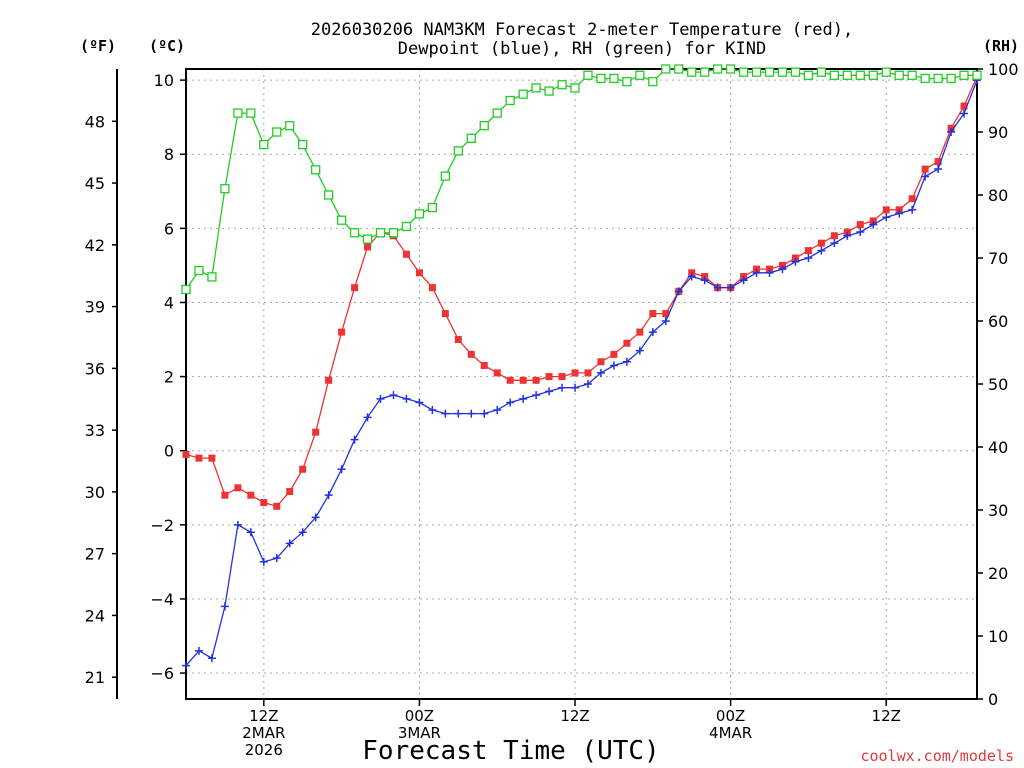 This screenshot has width=1024, height=768. Describe the element at coordinates (169, 451) in the screenshot. I see `celsius-tick-label: 0` at that location.